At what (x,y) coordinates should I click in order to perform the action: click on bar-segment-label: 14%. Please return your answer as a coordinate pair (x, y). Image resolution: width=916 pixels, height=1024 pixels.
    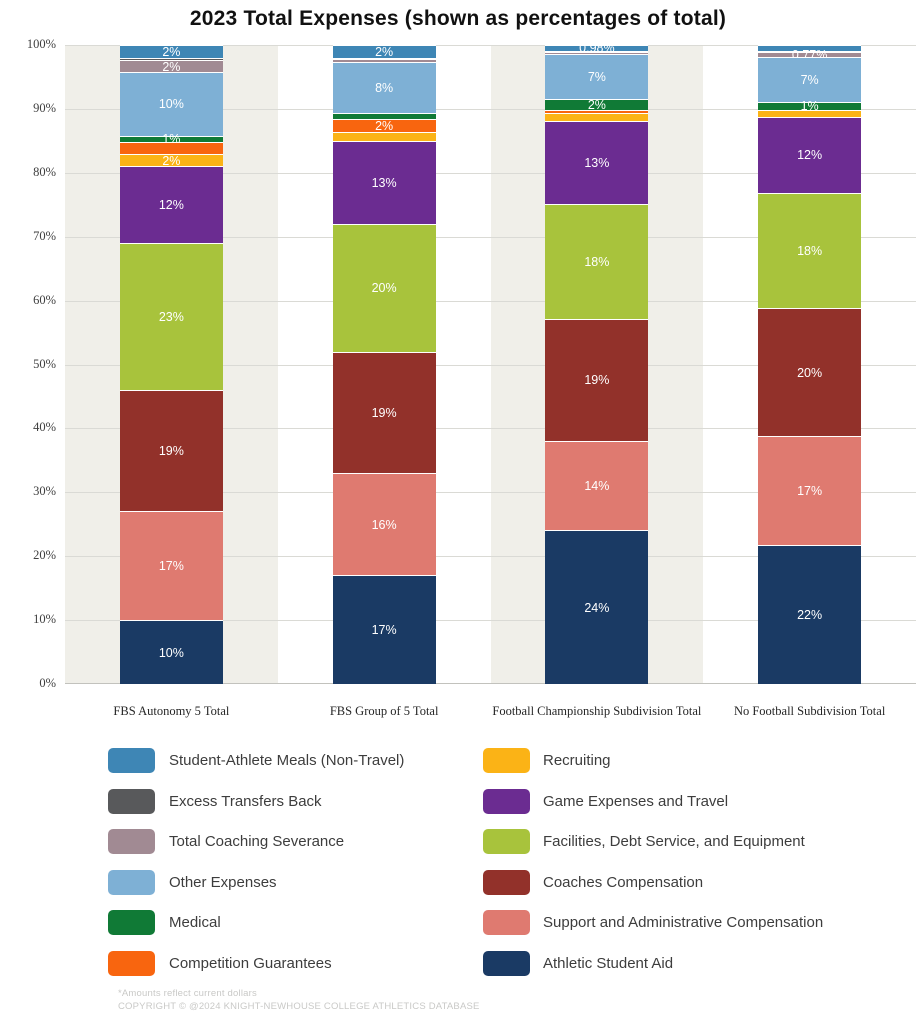
    Looking at the image, I should click on (597, 485).